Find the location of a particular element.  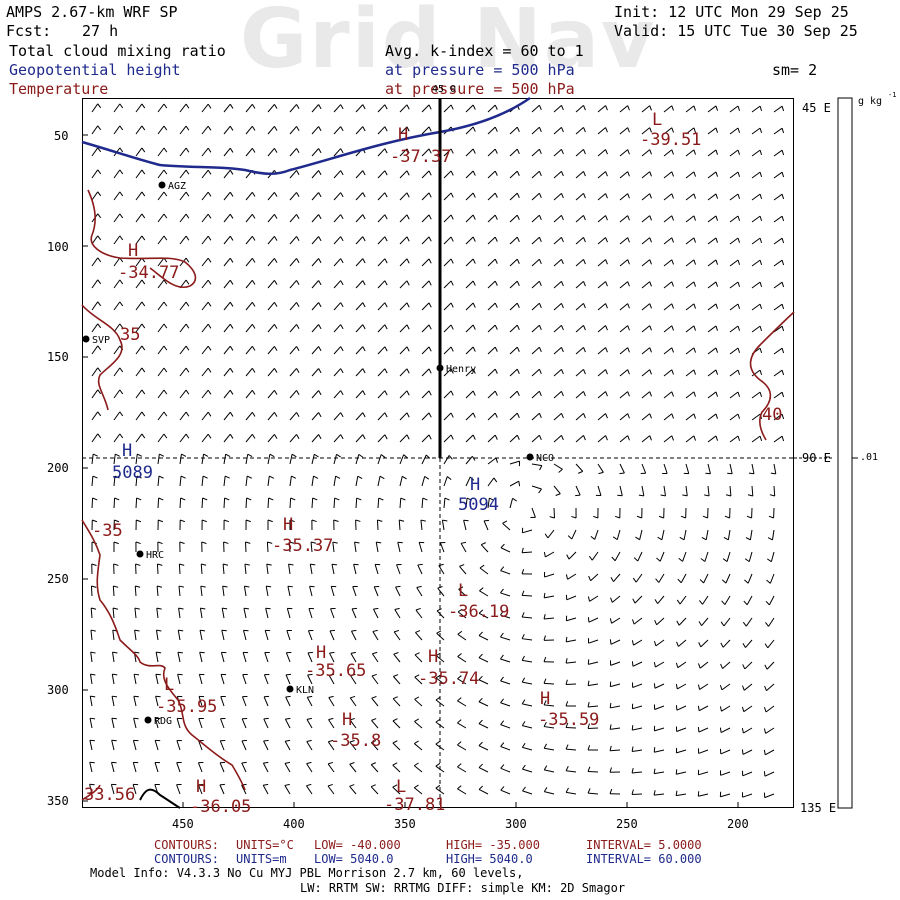

temp-low-value: 33.56 is located at coordinates (109, 795).